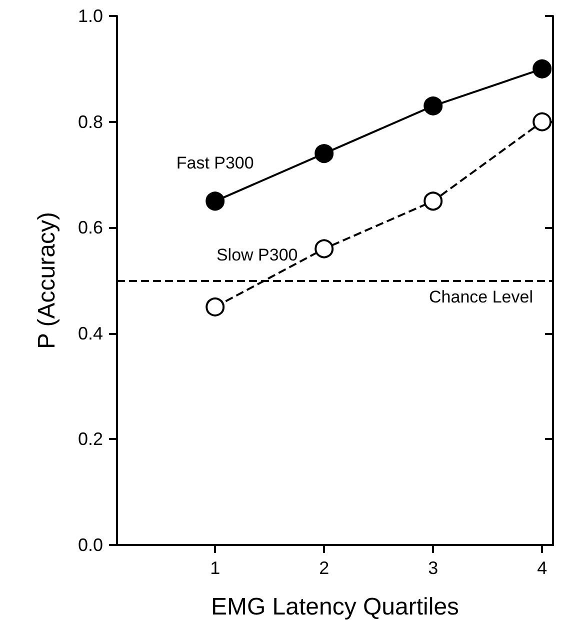 The width and height of the screenshot is (580, 624). Describe the element at coordinates (257, 254) in the screenshot. I see `series-label: Slow P300` at that location.